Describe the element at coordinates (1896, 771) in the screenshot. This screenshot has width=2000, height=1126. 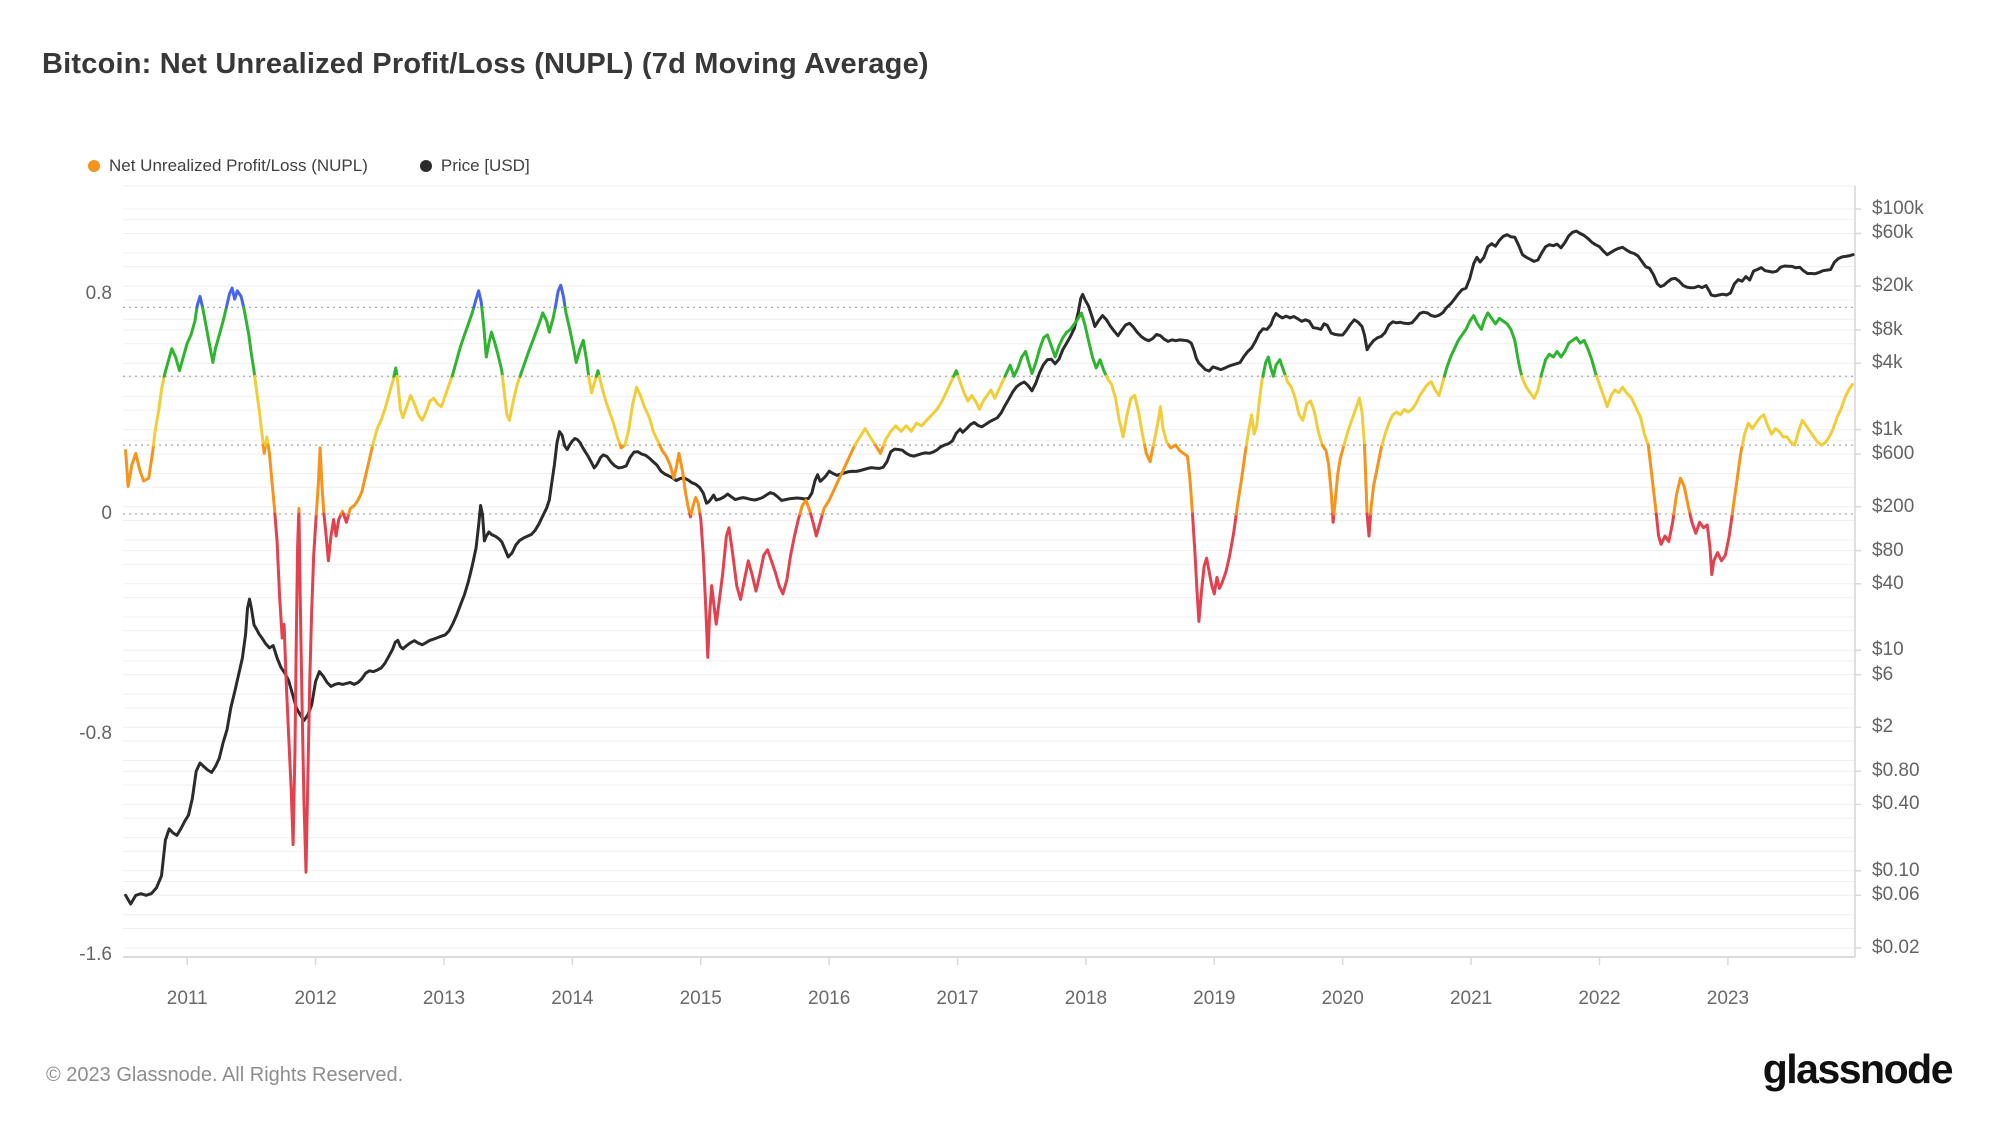
I see `right-axis-tick-label: $0.80` at that location.